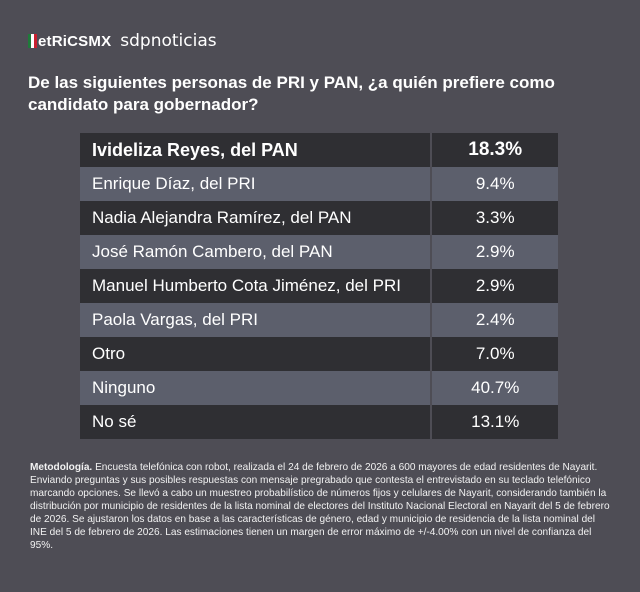 This screenshot has width=640, height=592. What do you see at coordinates (256, 354) in the screenshot?
I see `option-name: Otro` at bounding box center [256, 354].